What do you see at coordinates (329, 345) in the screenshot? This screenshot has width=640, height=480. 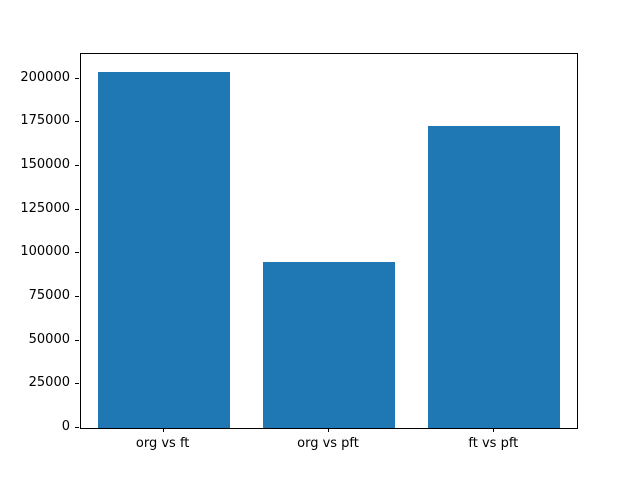 I see `bar-org-vs-pft` at bounding box center [329, 345].